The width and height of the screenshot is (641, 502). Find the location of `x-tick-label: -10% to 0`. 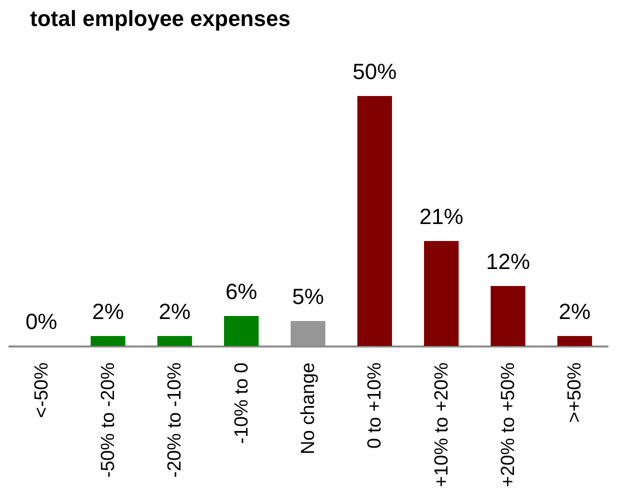

x-tick-label: -10% to 0 is located at coordinates (241, 403).